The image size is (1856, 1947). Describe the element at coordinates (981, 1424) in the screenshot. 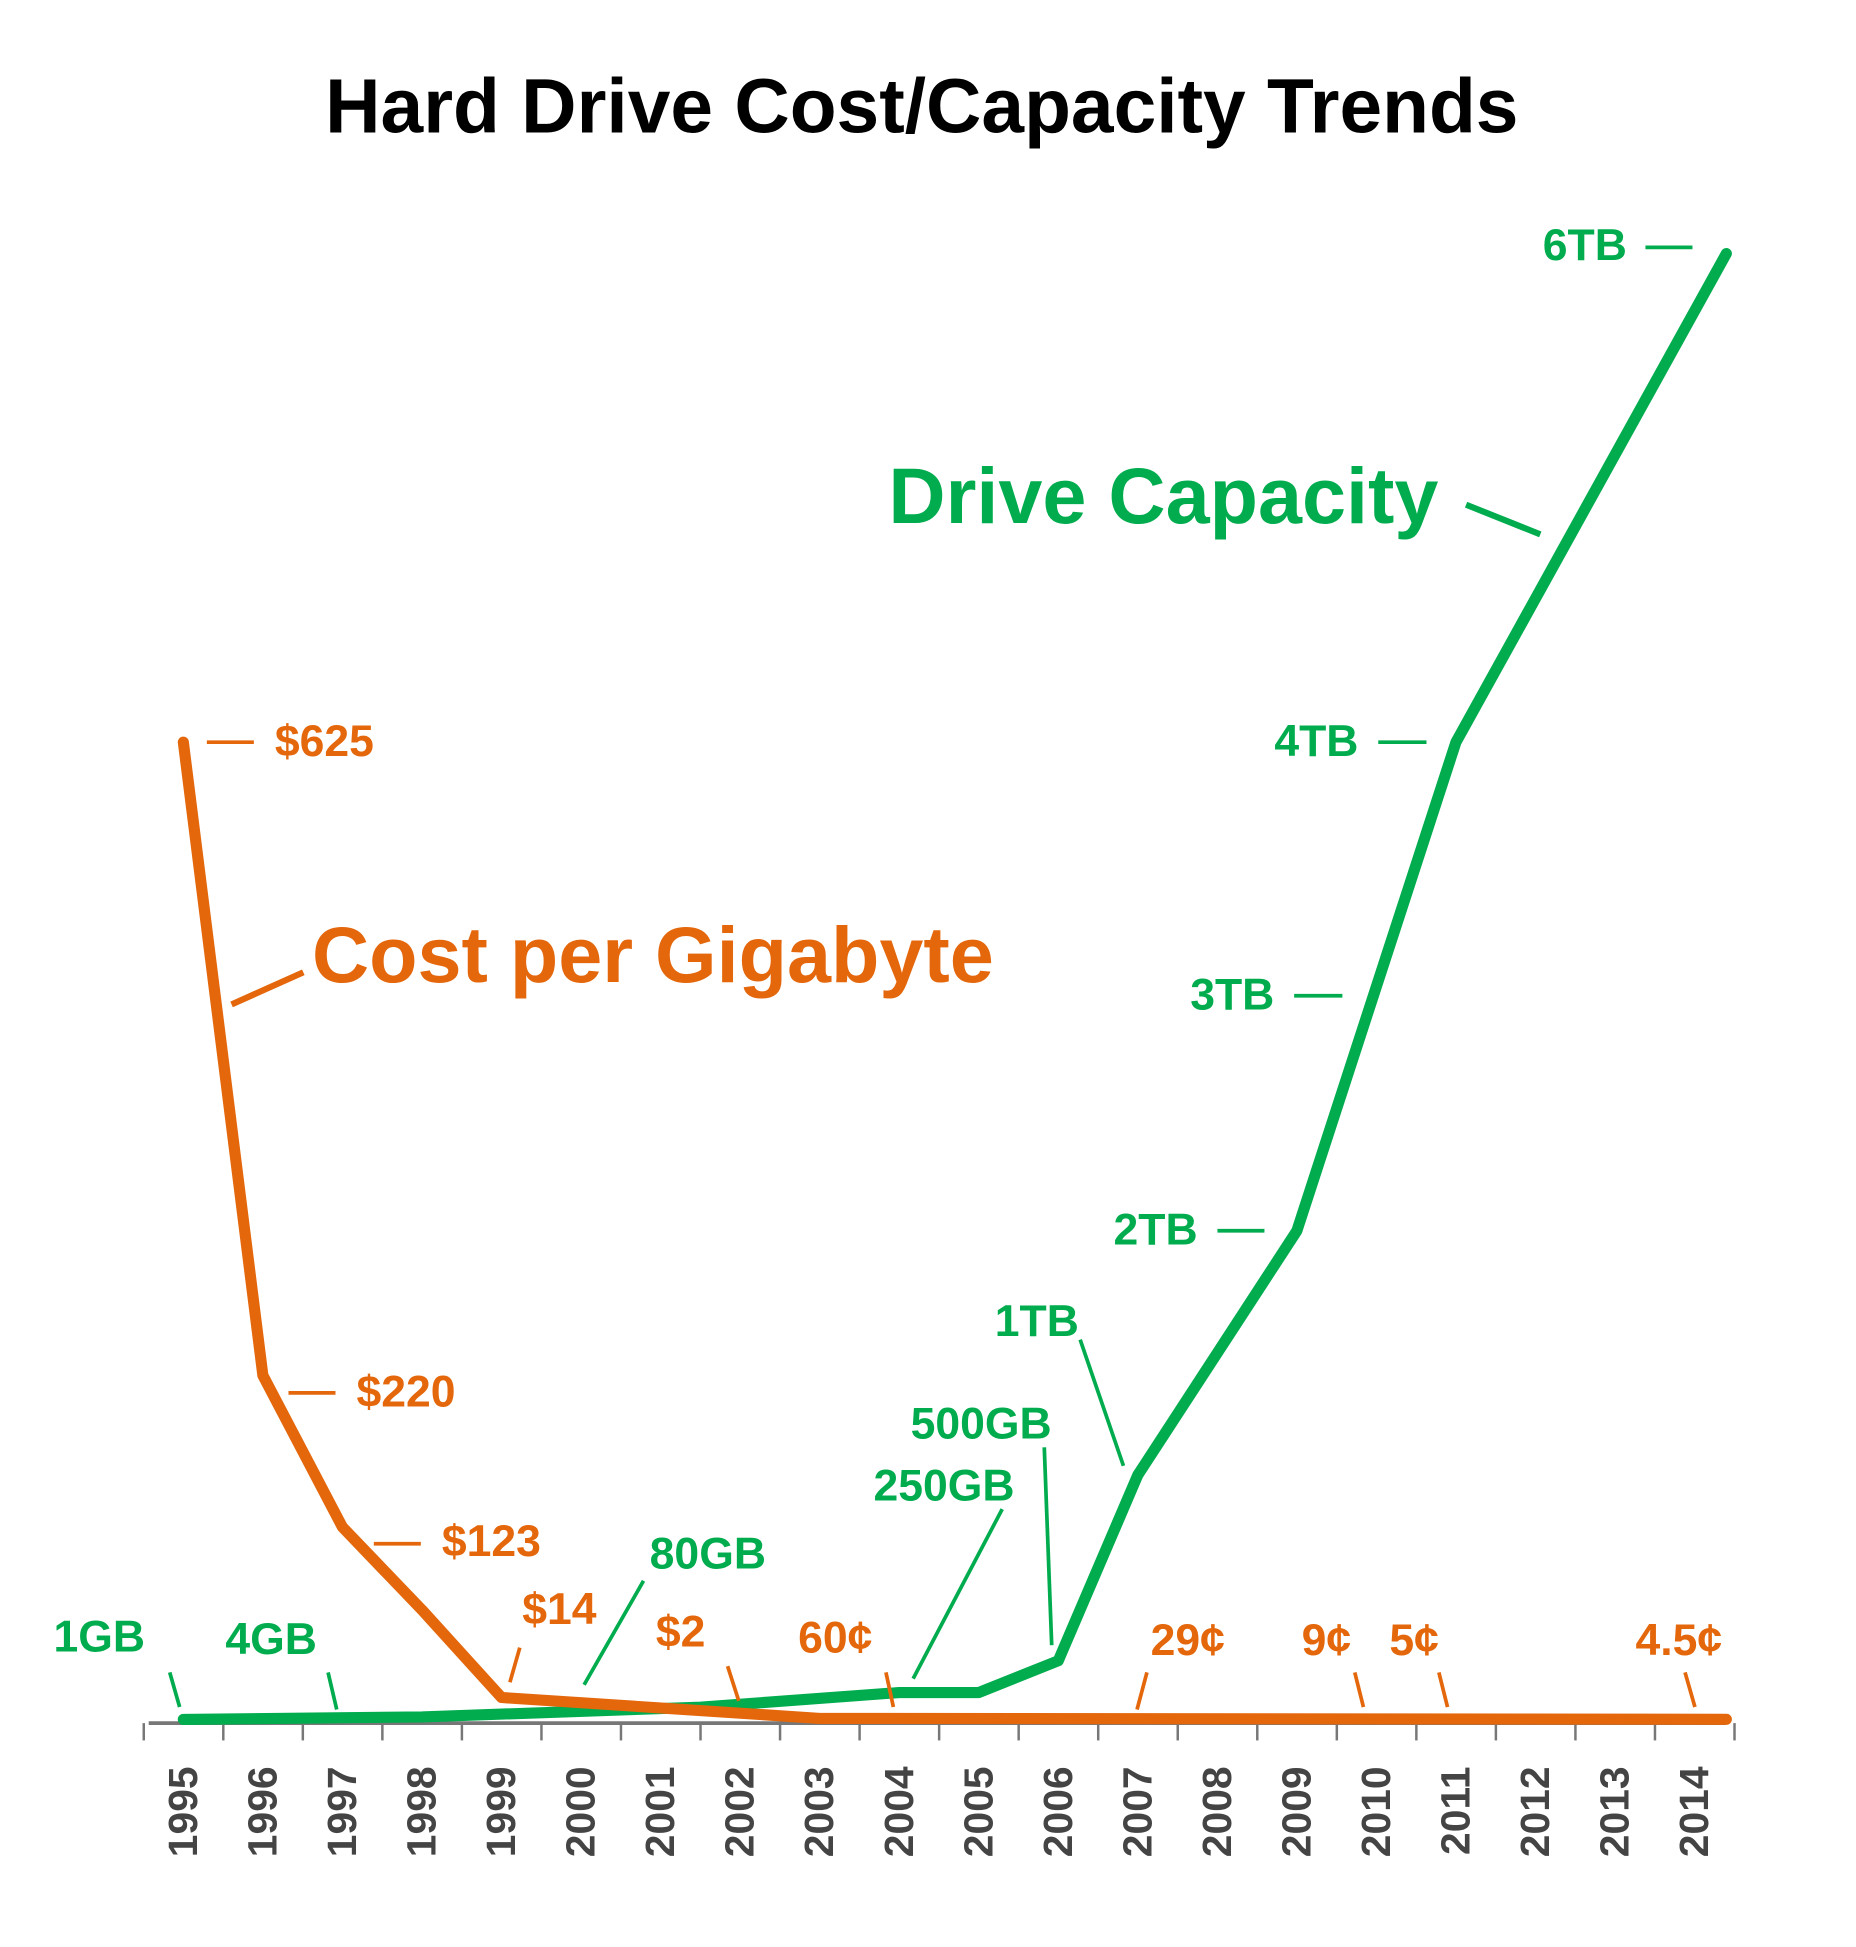

I see `label-500gb: 500GB` at that location.